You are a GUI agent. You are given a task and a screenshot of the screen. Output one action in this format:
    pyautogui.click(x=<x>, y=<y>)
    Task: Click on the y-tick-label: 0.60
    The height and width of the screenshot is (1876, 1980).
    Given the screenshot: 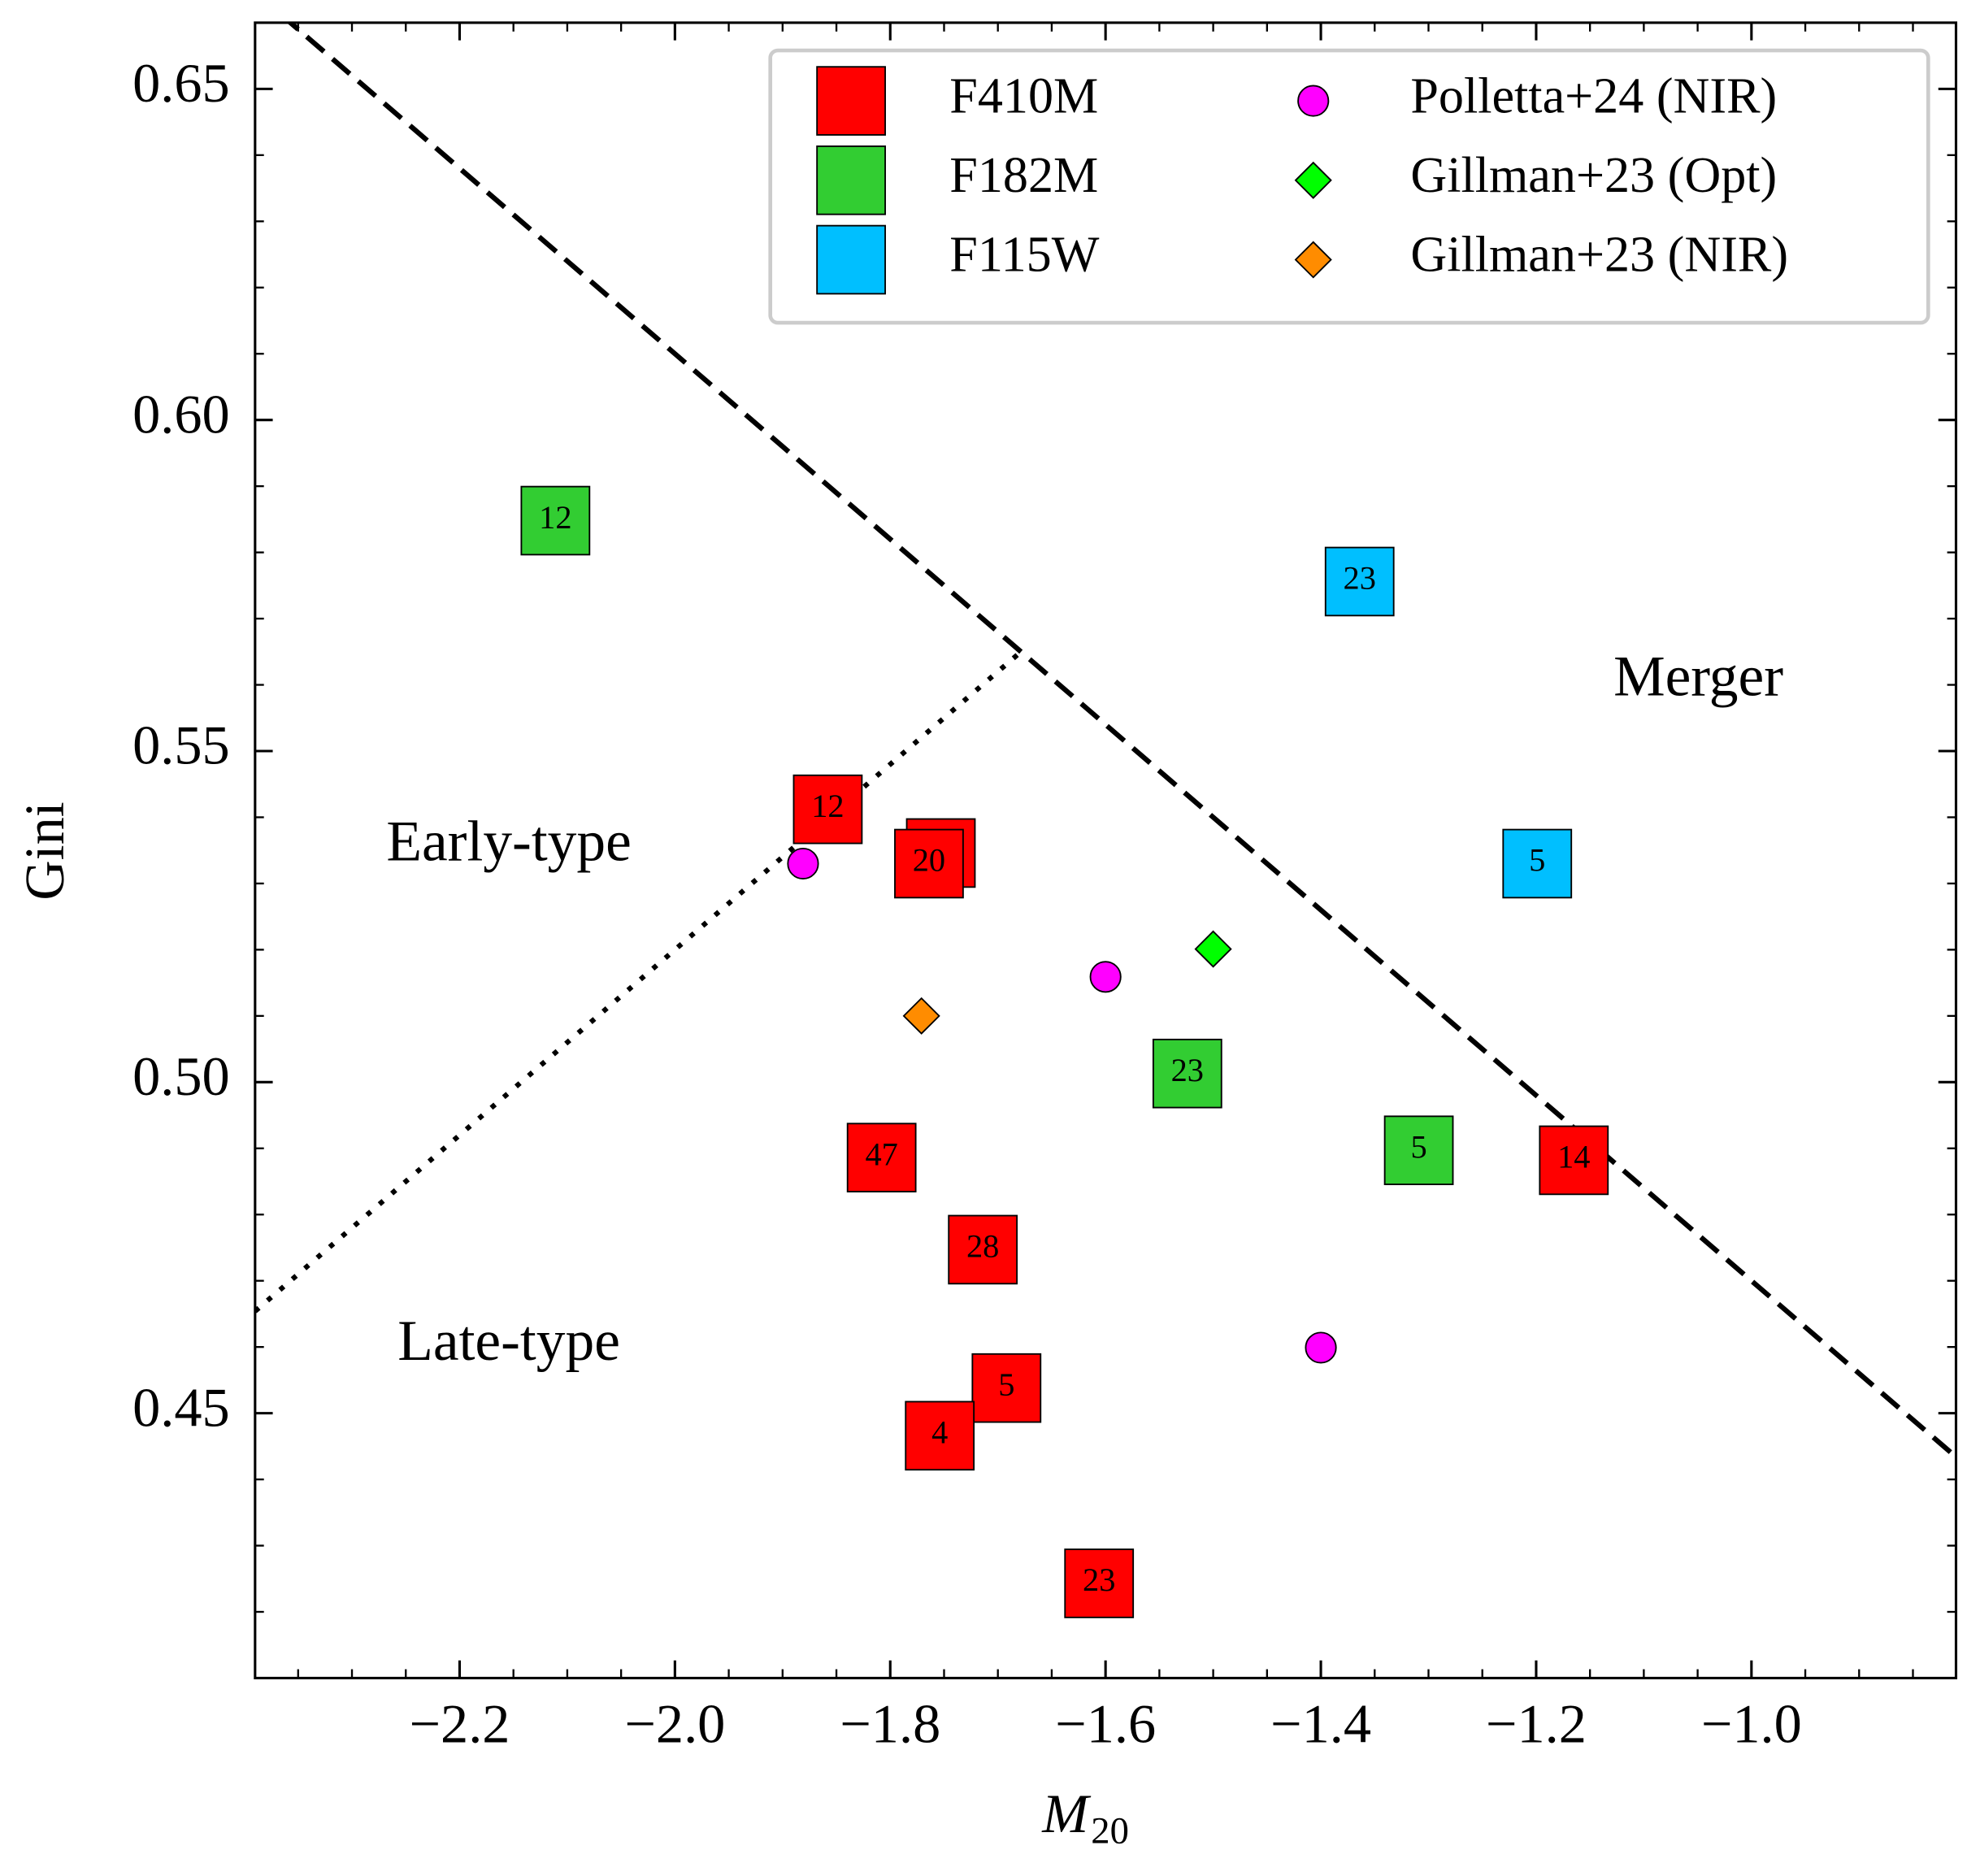 What is the action you would take?
    pyautogui.click(x=181, y=414)
    